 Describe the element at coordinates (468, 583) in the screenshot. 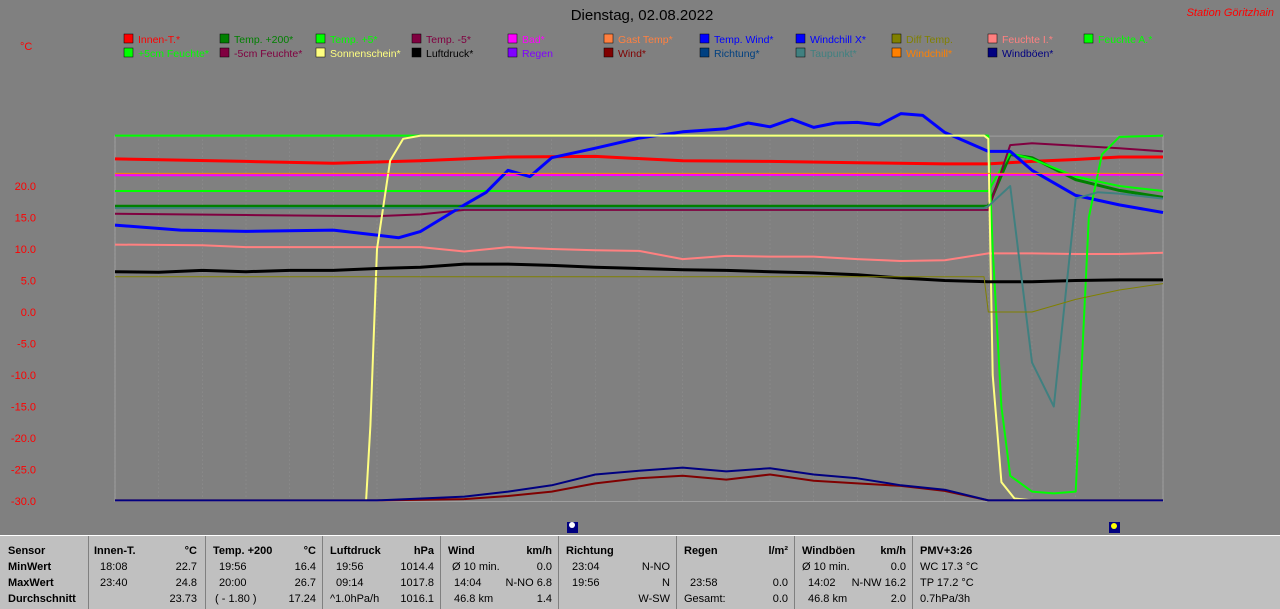

I see `wind-max-time: 14:04` at that location.